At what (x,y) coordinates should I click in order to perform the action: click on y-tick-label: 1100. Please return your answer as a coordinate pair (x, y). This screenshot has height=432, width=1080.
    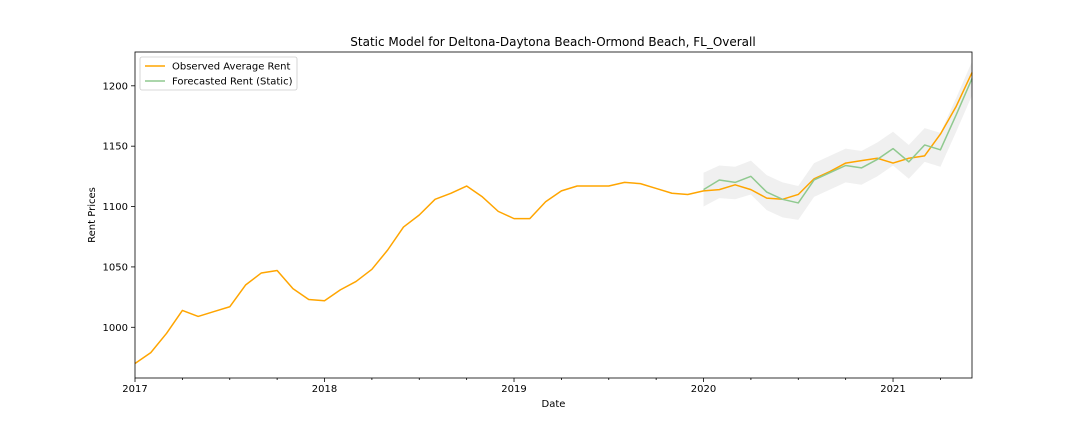
    Looking at the image, I should click on (115, 207).